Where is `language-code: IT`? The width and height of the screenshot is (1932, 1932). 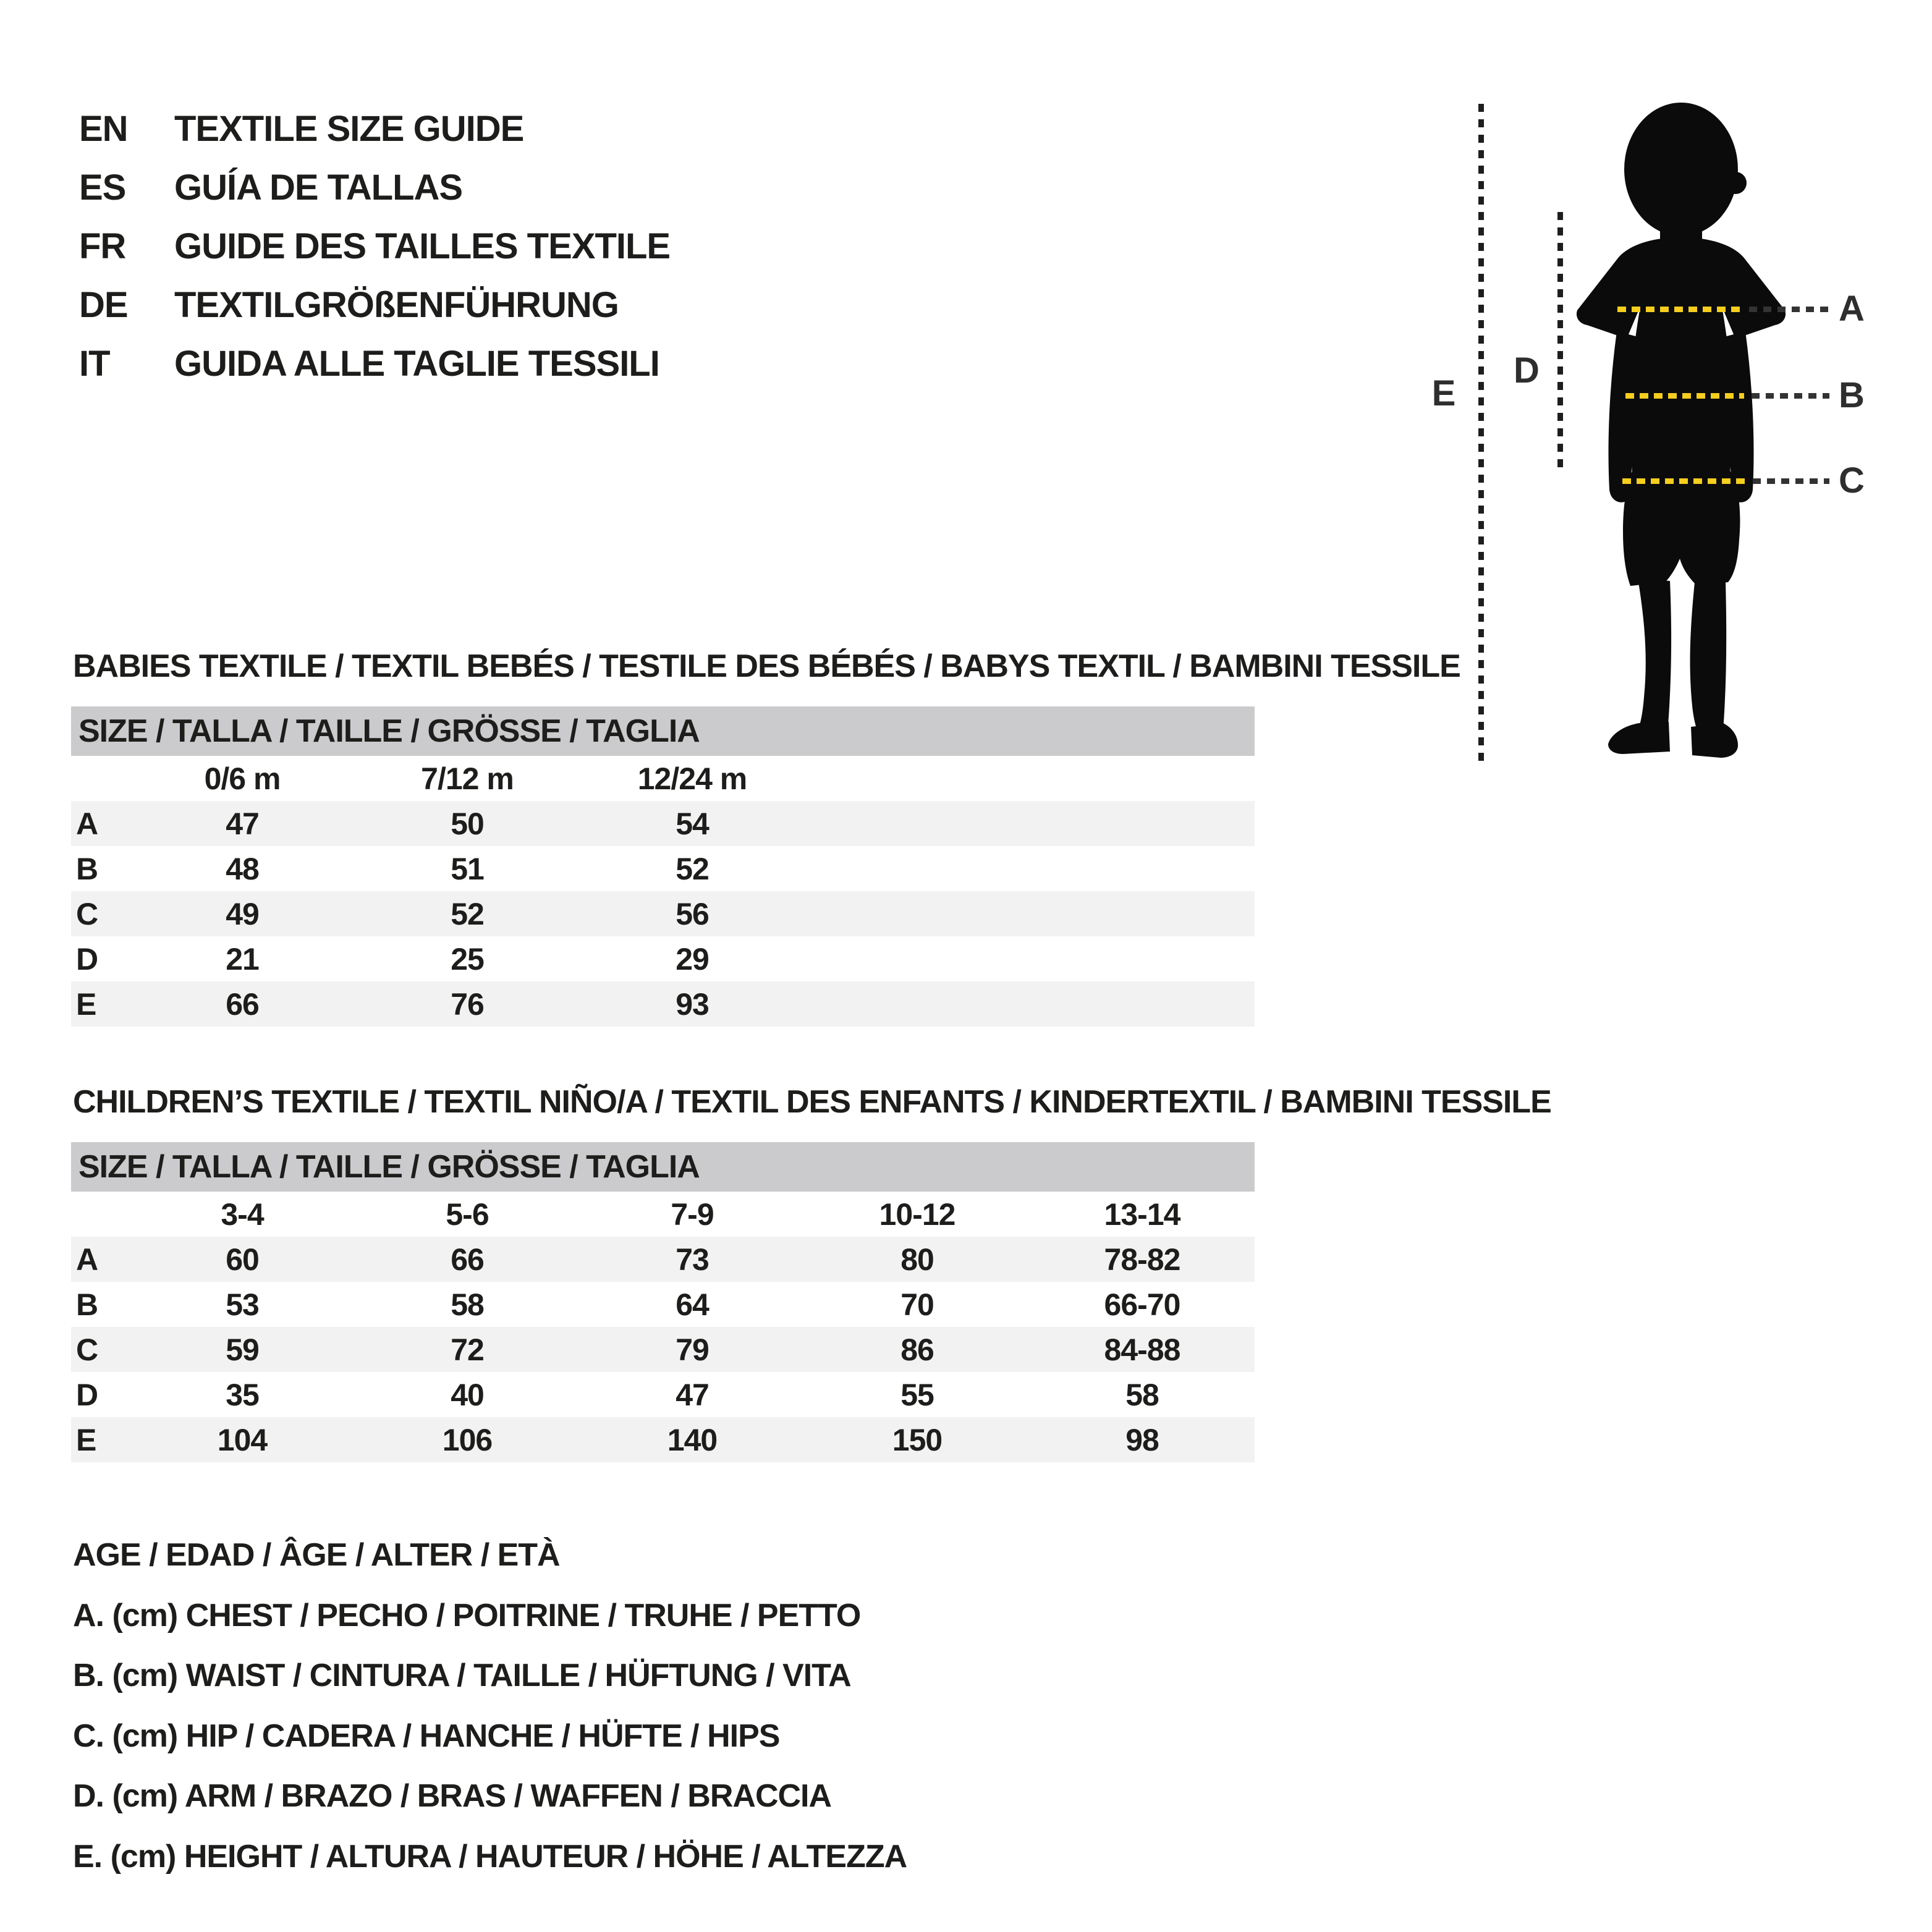 language-code: IT is located at coordinates (95, 363).